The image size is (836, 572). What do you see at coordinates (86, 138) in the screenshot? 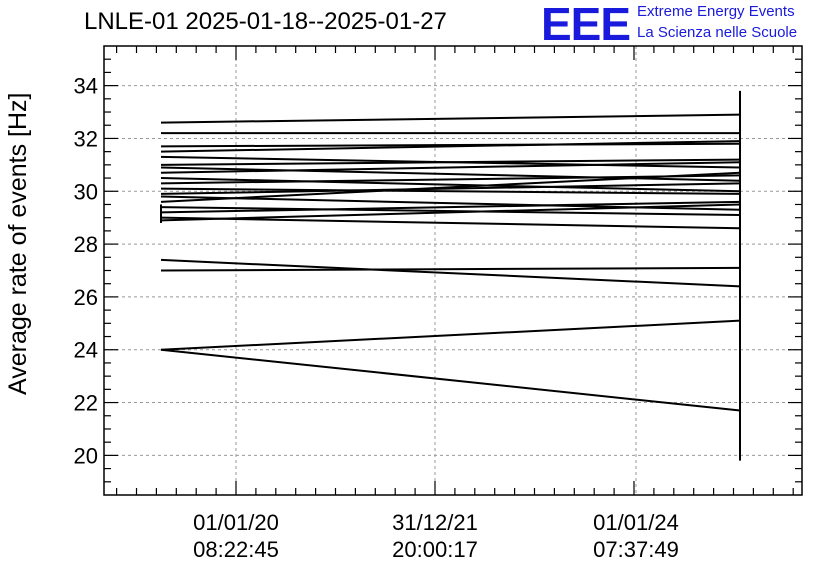
I see `y-tick-label: 32` at bounding box center [86, 138].